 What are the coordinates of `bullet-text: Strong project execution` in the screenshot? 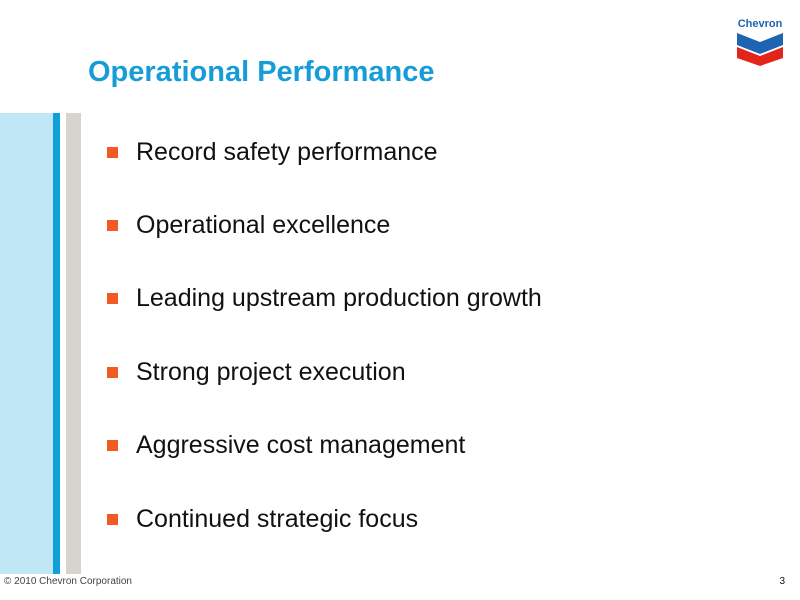 It's located at (271, 371).